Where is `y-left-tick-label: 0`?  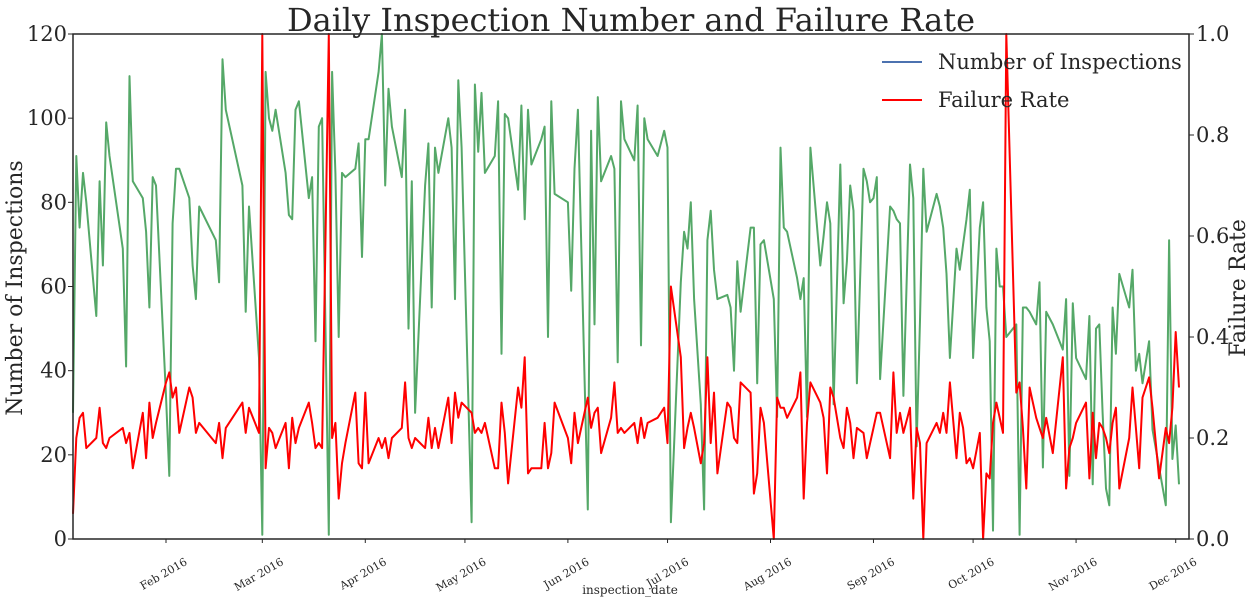 y-left-tick-label: 0 is located at coordinates (60, 539).